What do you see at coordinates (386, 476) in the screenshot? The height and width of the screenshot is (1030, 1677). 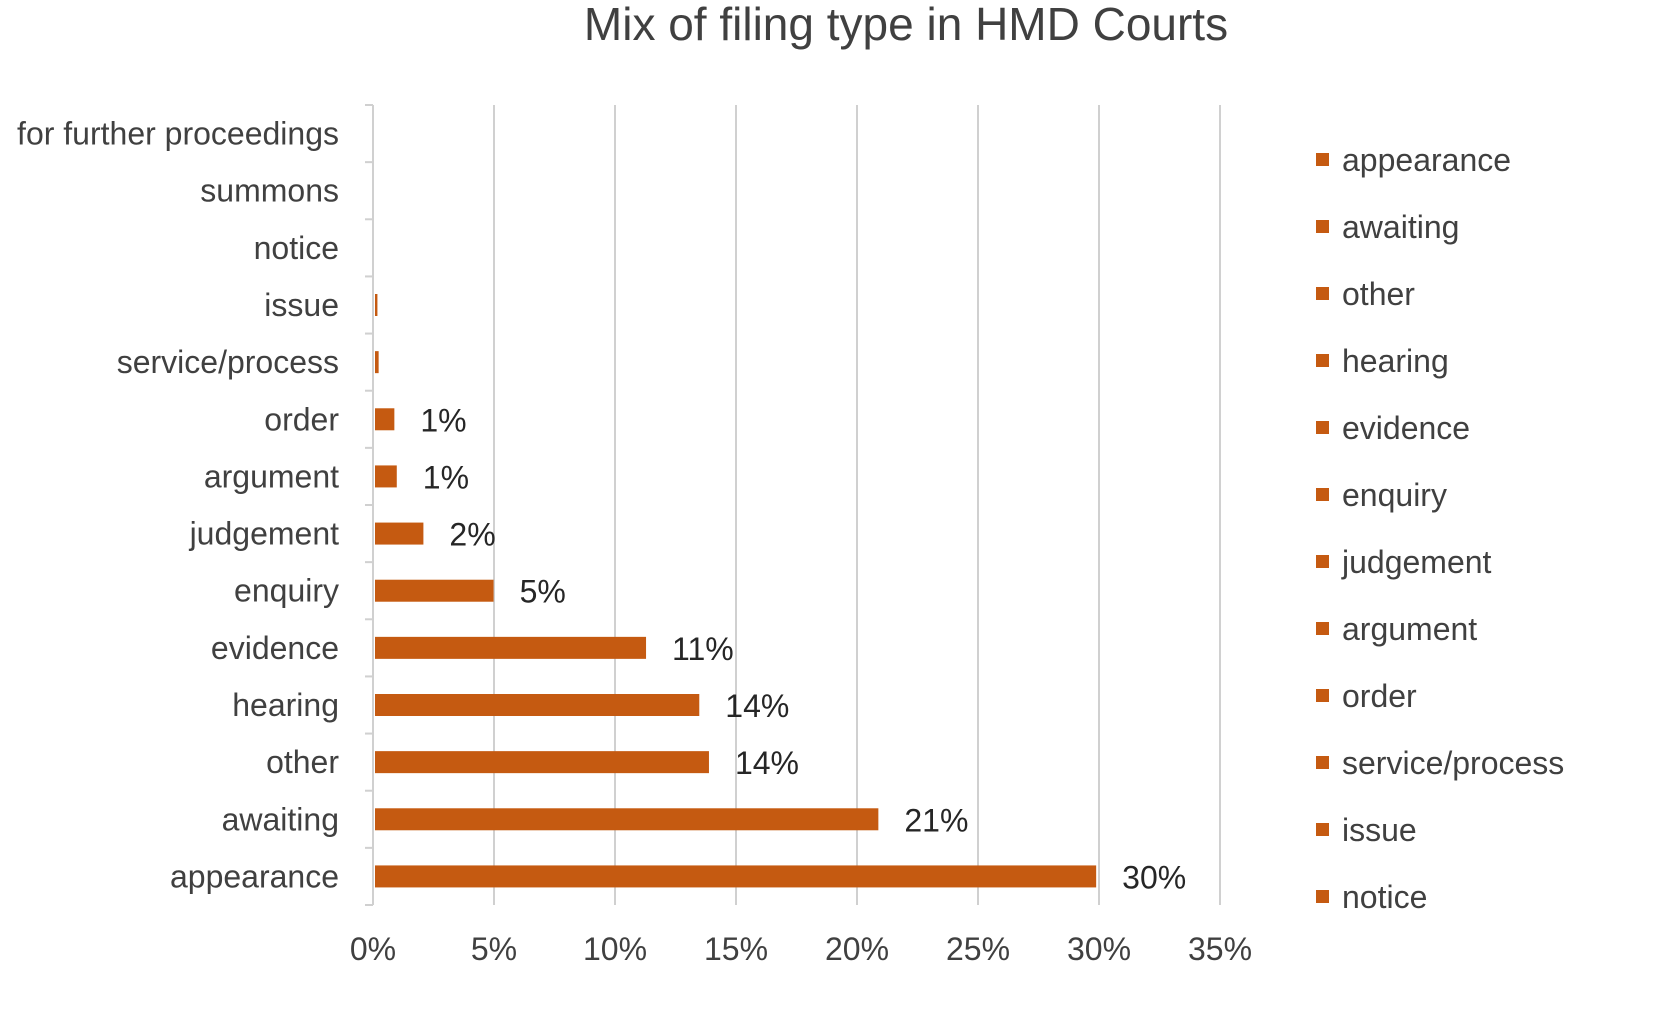 I see `bar-argument` at bounding box center [386, 476].